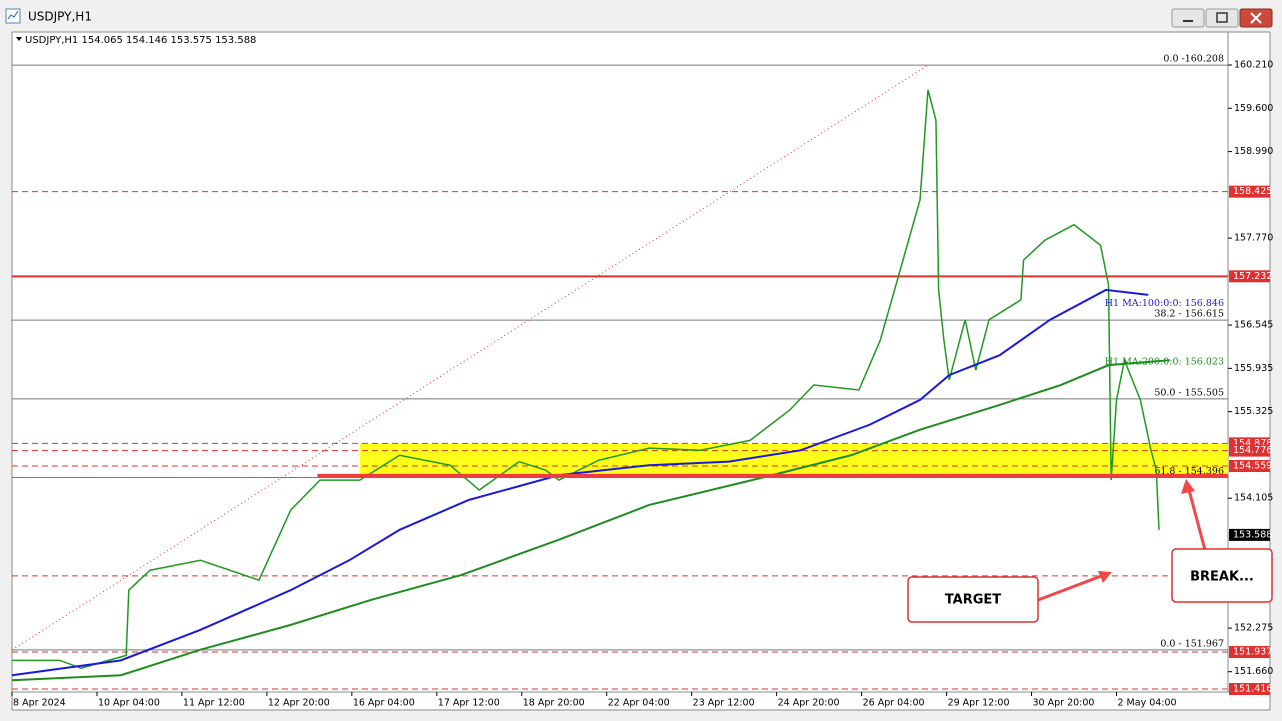 The width and height of the screenshot is (1282, 721). Describe the element at coordinates (1188, 18) in the screenshot. I see `minimize-button` at that location.